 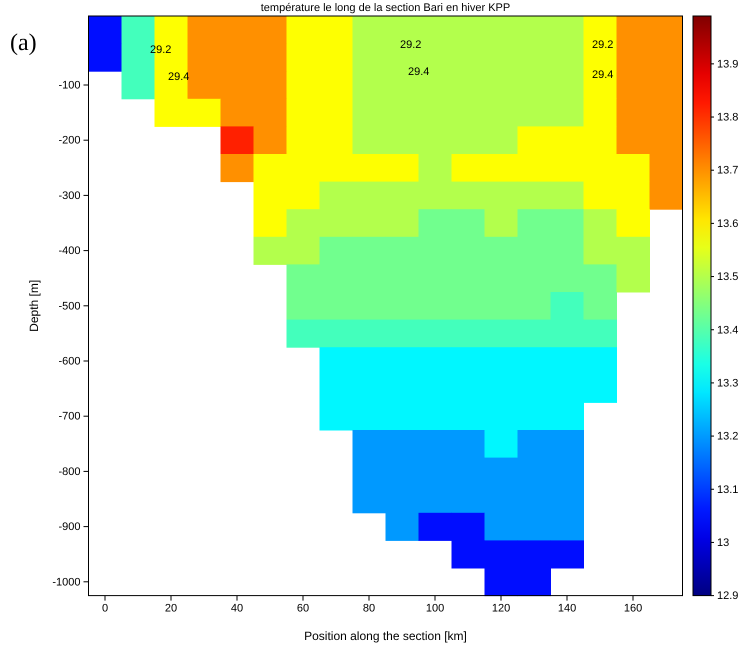 What do you see at coordinates (385, 636) in the screenshot?
I see `x-axis-title: Position along the section [km]` at bounding box center [385, 636].